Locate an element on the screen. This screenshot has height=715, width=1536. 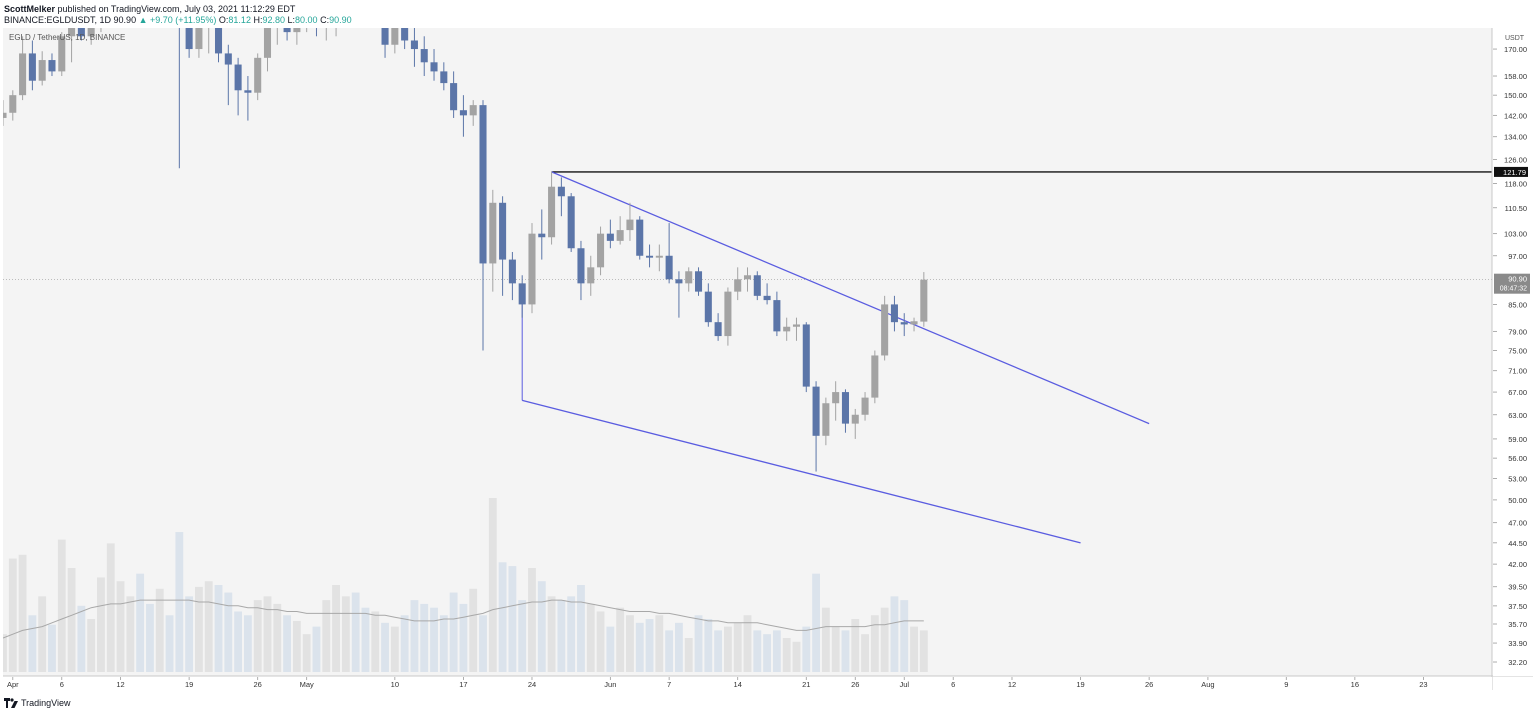
volume-layer is located at coordinates (464, 585).